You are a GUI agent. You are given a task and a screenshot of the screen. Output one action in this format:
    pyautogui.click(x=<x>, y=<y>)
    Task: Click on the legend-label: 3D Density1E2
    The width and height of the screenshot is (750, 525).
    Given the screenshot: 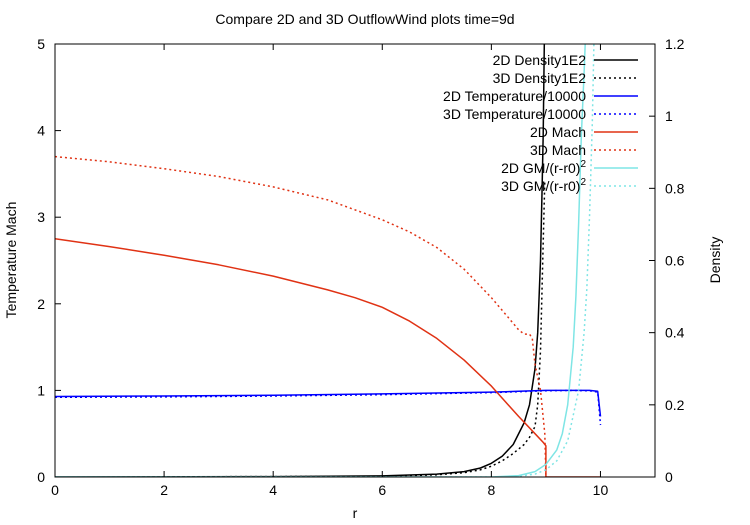 What is the action you would take?
    pyautogui.click(x=540, y=78)
    